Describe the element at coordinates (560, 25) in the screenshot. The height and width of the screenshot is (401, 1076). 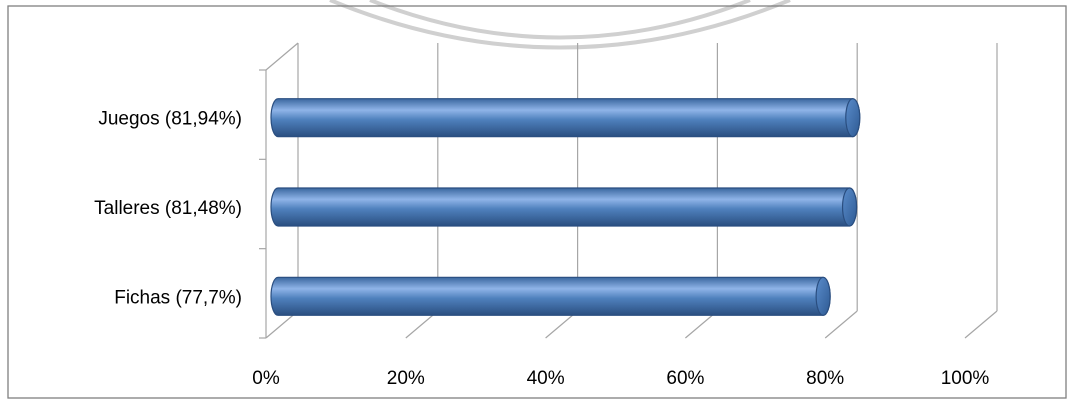
I see `watermark-seal` at that location.